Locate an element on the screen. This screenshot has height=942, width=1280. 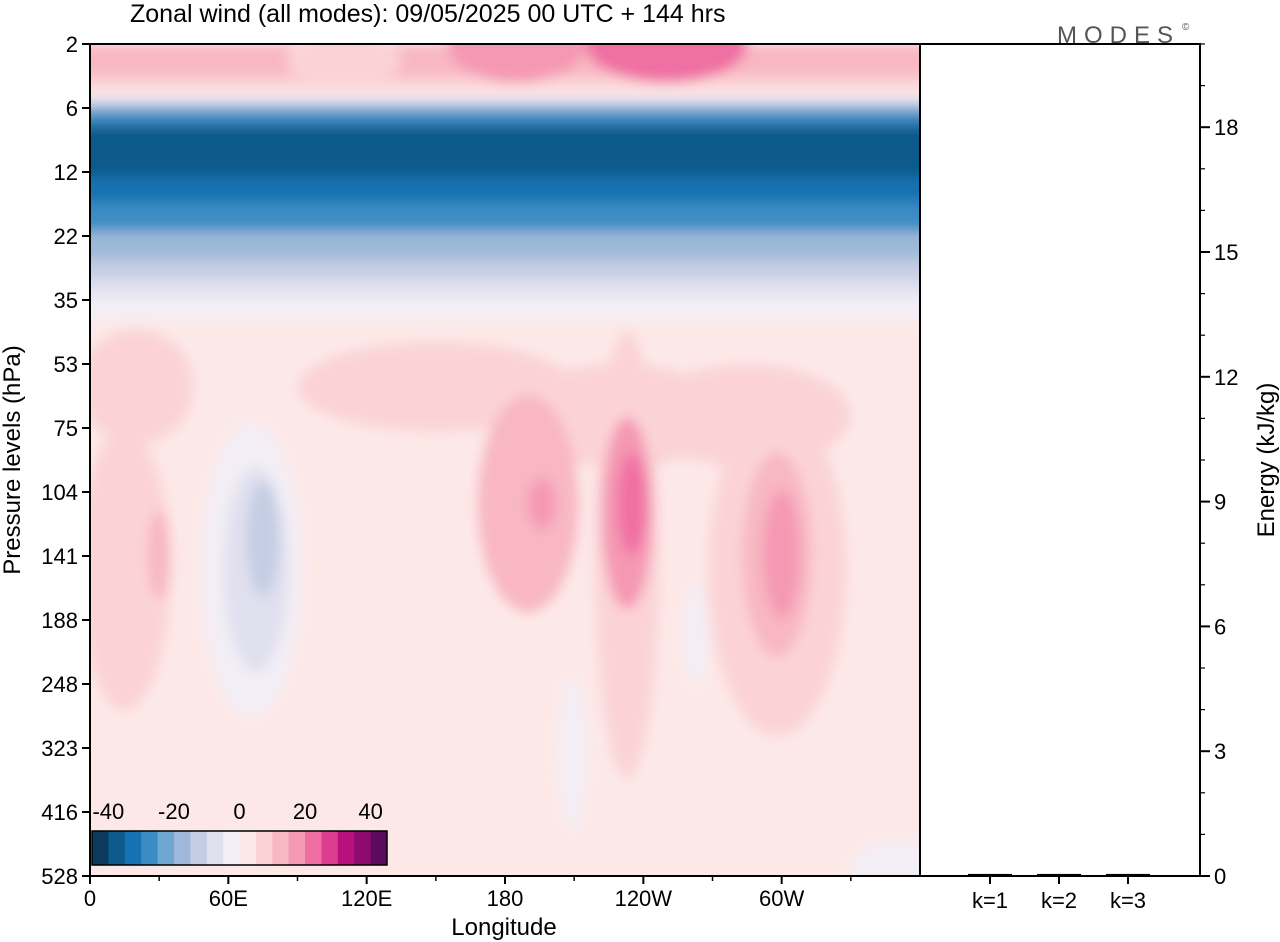
colorbar-tick-label: 0 is located at coordinates (239, 811).